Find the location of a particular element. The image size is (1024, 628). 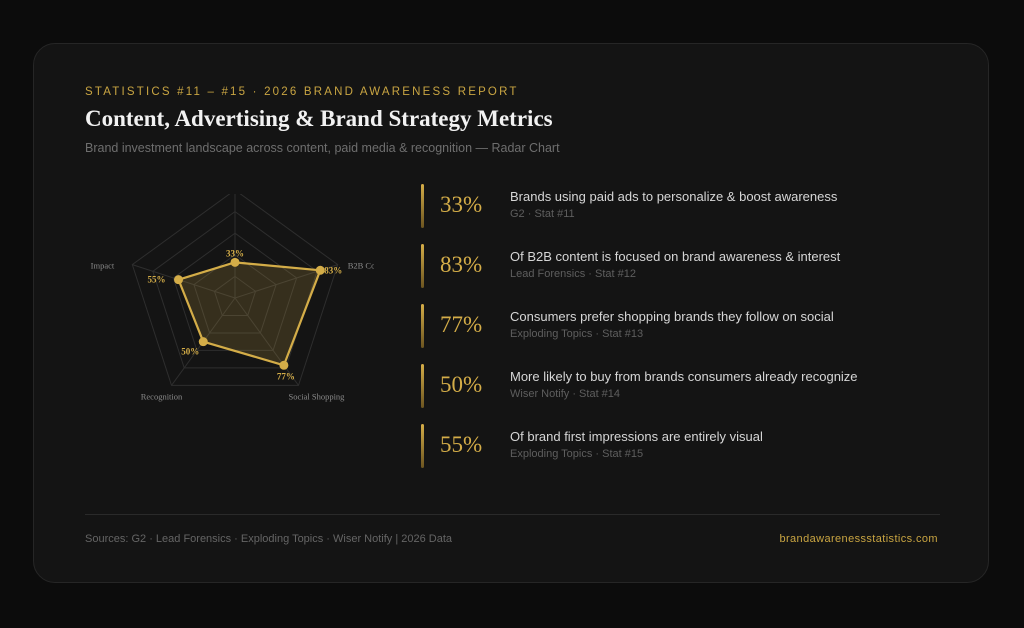

stat-value: 83% is located at coordinates (461, 264).